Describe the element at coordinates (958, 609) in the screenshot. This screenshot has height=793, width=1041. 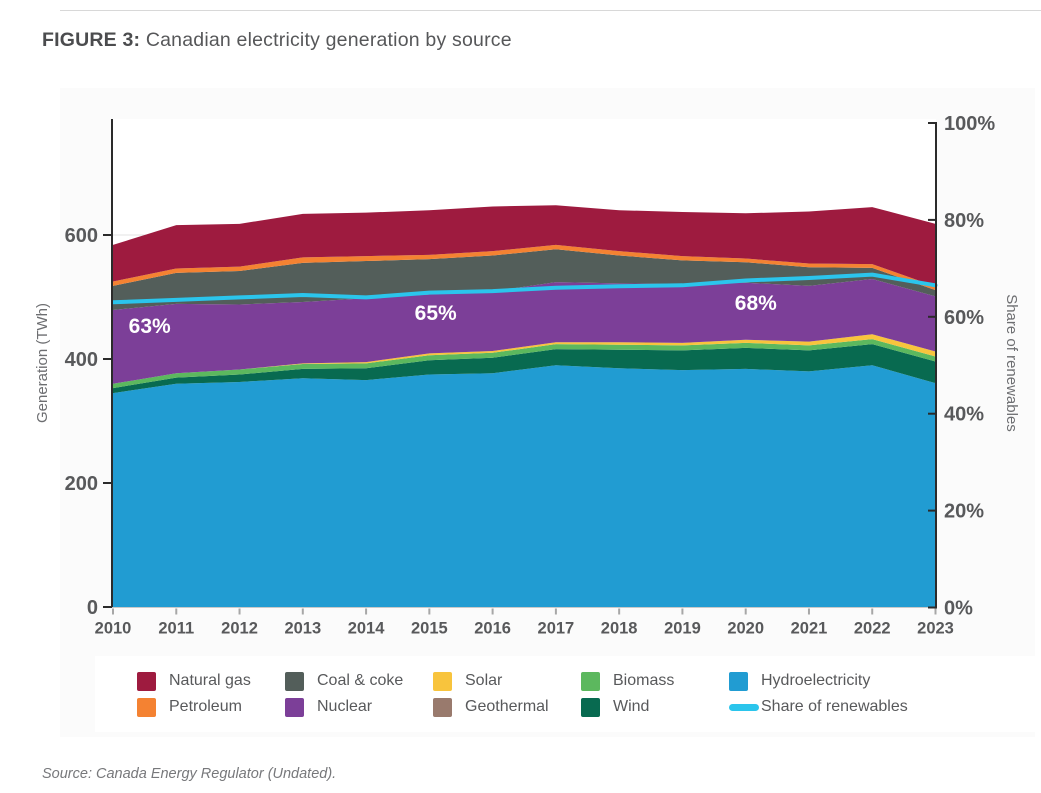
I see `right-tick-label-0: 0%` at that location.